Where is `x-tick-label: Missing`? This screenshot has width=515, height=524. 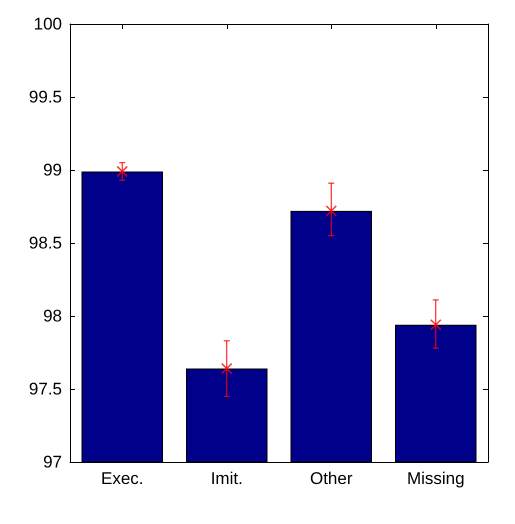
x-tick-label: Missing is located at coordinates (435, 478).